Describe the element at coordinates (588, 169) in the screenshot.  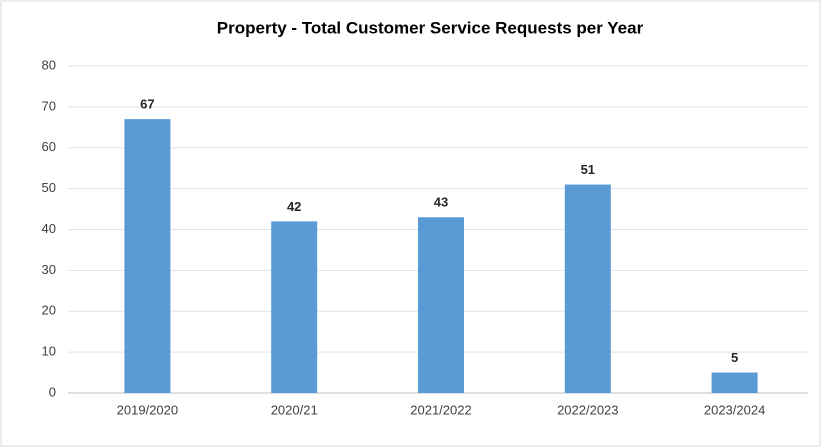
I see `data-label: 51` at that location.